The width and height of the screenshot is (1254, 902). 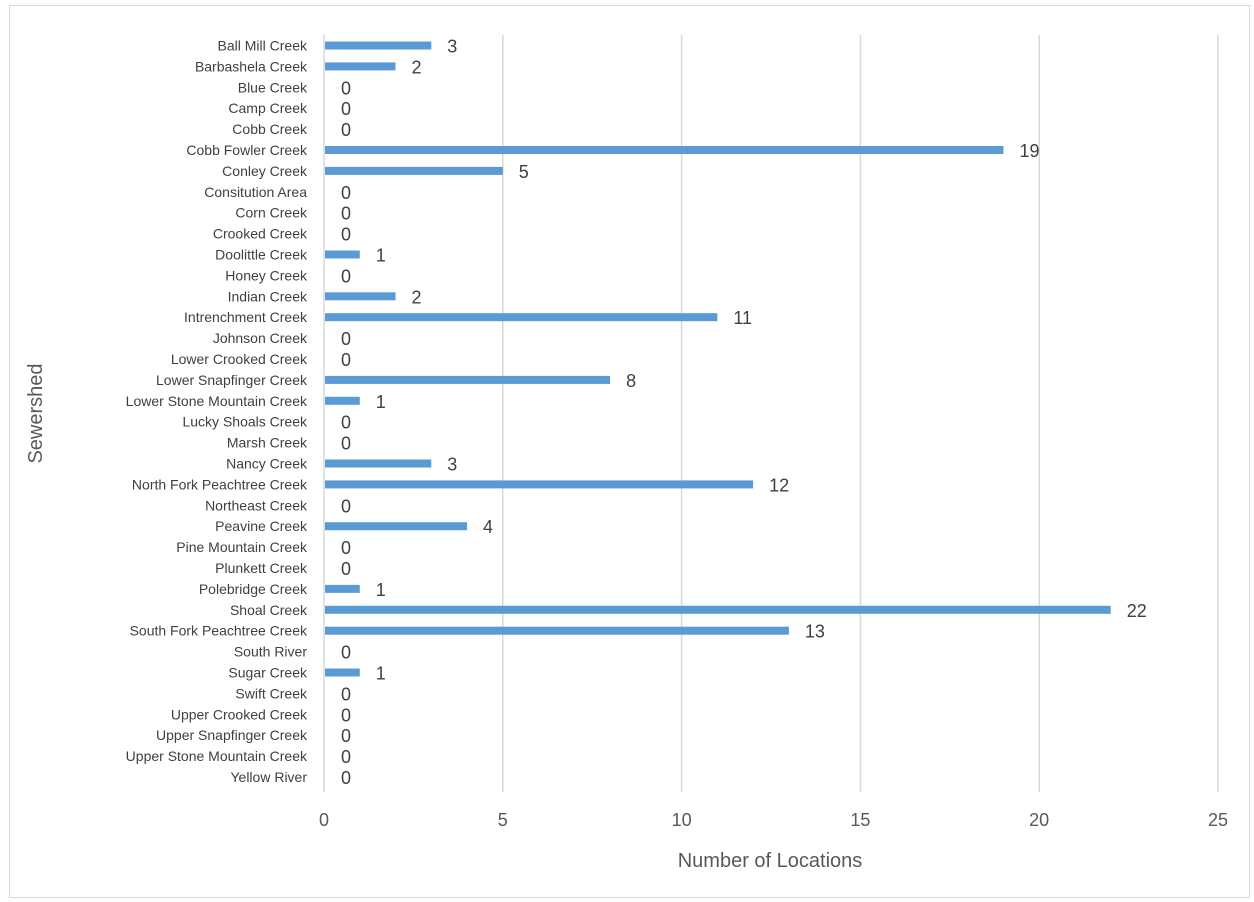 I want to click on x-tick-label: 5, so click(x=503, y=820).